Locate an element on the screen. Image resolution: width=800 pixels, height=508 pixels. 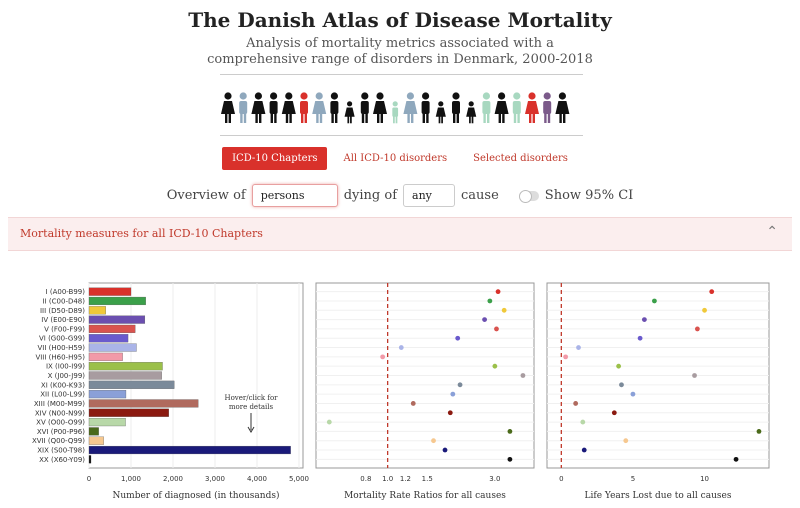
cause-select: any is located at coordinates (429, 195).